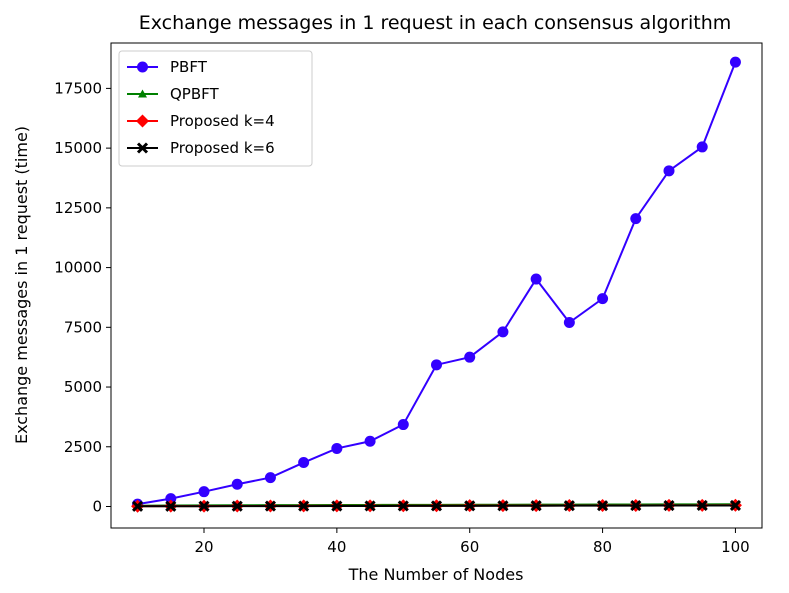 This screenshot has width=789, height=593. I want to click on legend-label: PBFT, so click(189, 67).